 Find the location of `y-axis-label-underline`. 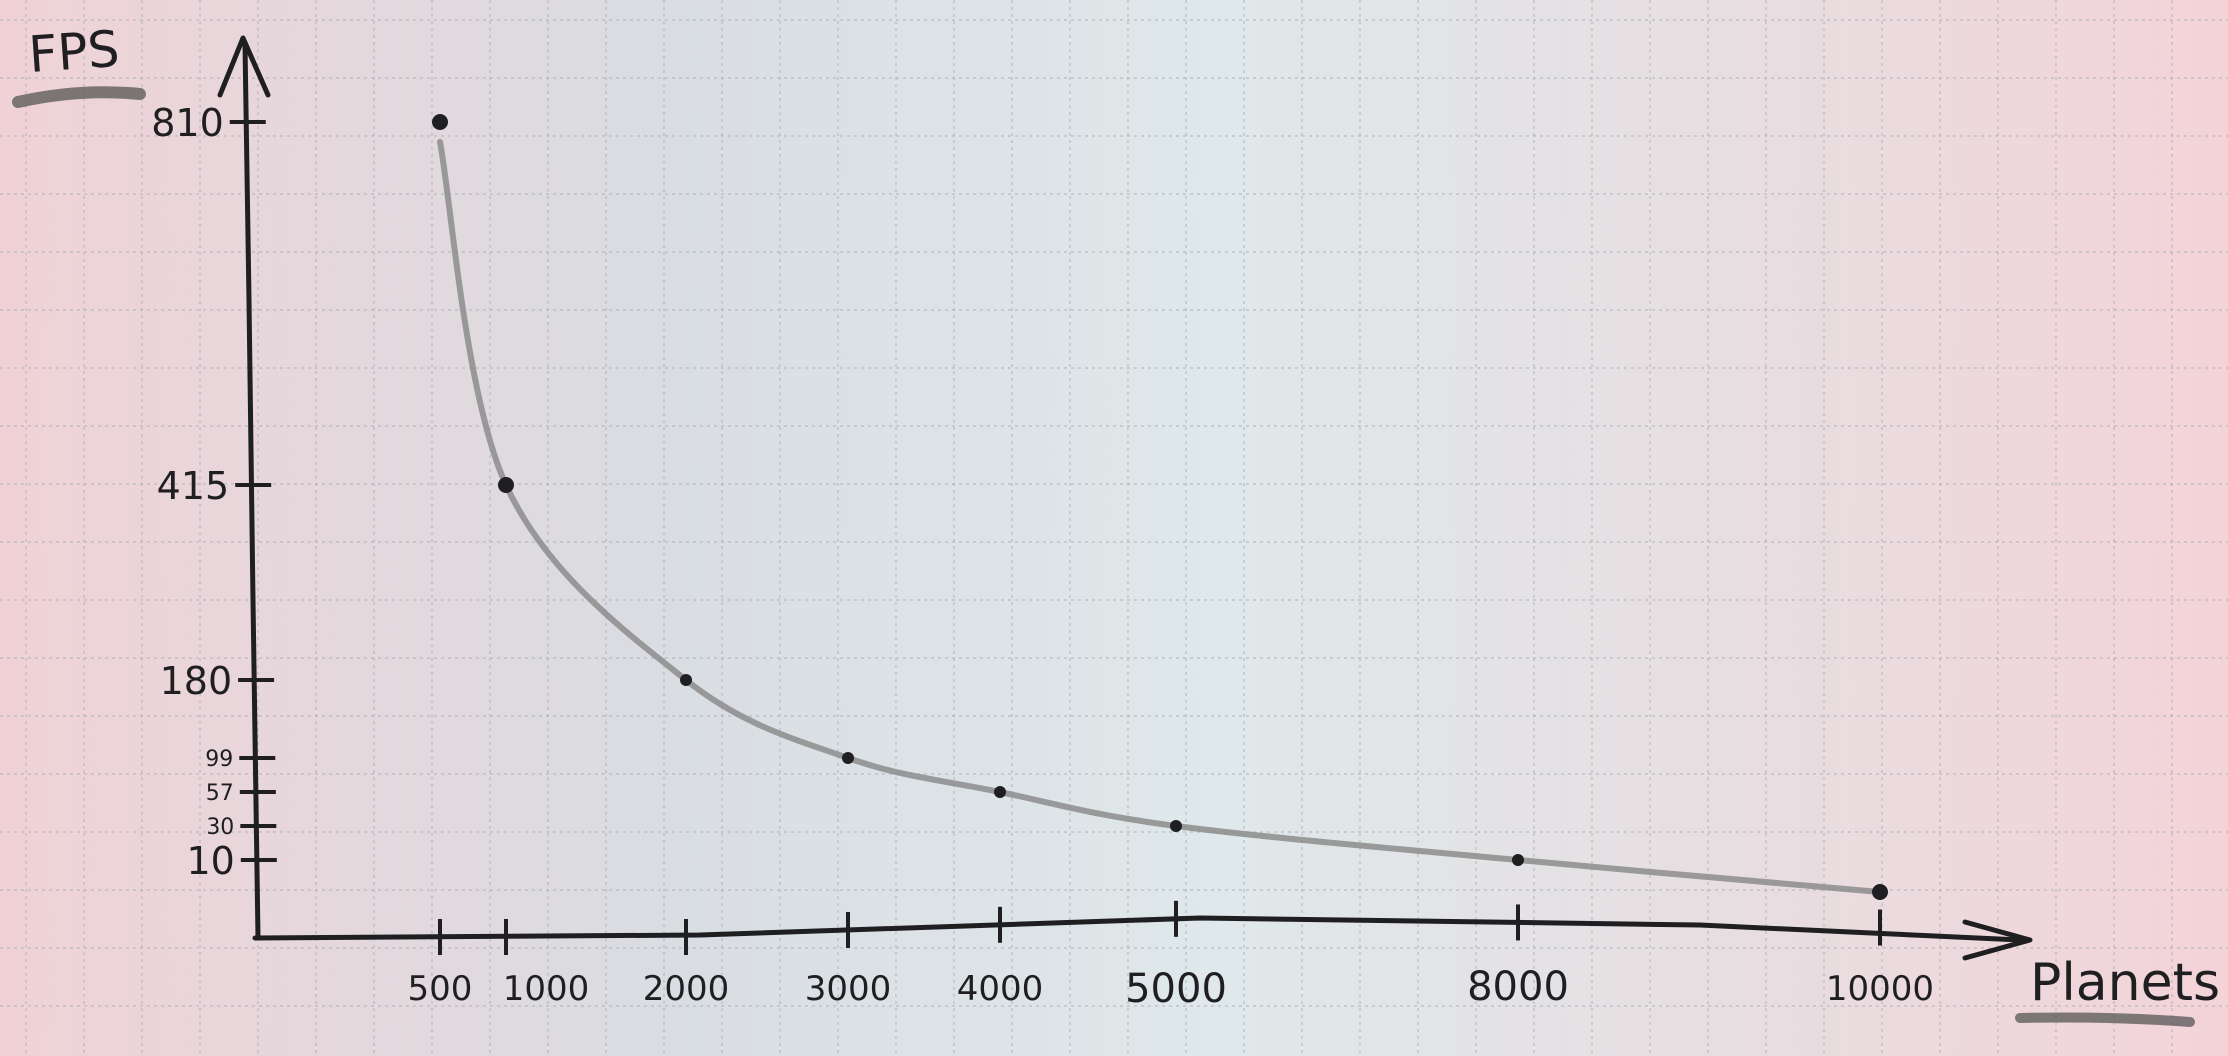

y-axis-label-underline is located at coordinates (79, 97).